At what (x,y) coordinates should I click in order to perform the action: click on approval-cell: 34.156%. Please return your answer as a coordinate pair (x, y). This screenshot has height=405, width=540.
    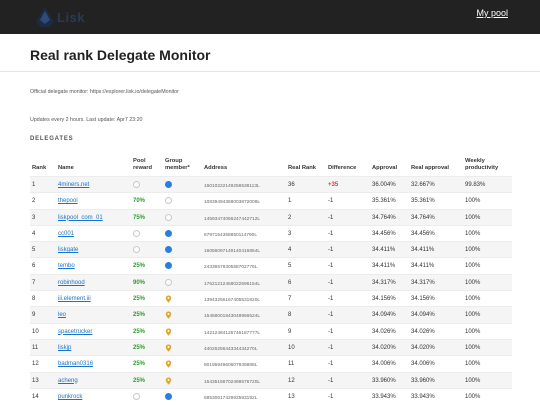
    Looking at the image, I should click on (384, 299).